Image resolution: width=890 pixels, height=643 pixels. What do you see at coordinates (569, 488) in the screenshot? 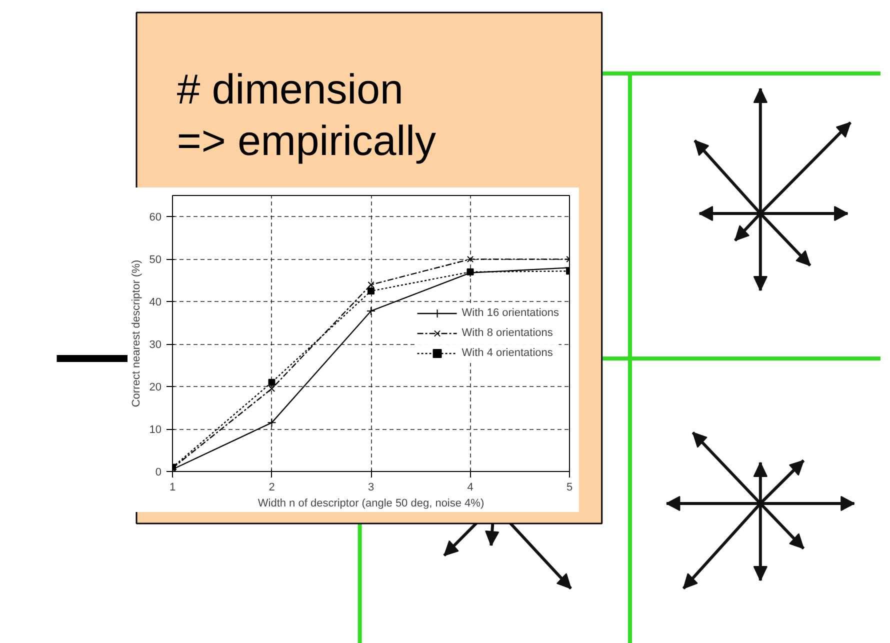
I see `x-tick-label: 5` at bounding box center [569, 488].